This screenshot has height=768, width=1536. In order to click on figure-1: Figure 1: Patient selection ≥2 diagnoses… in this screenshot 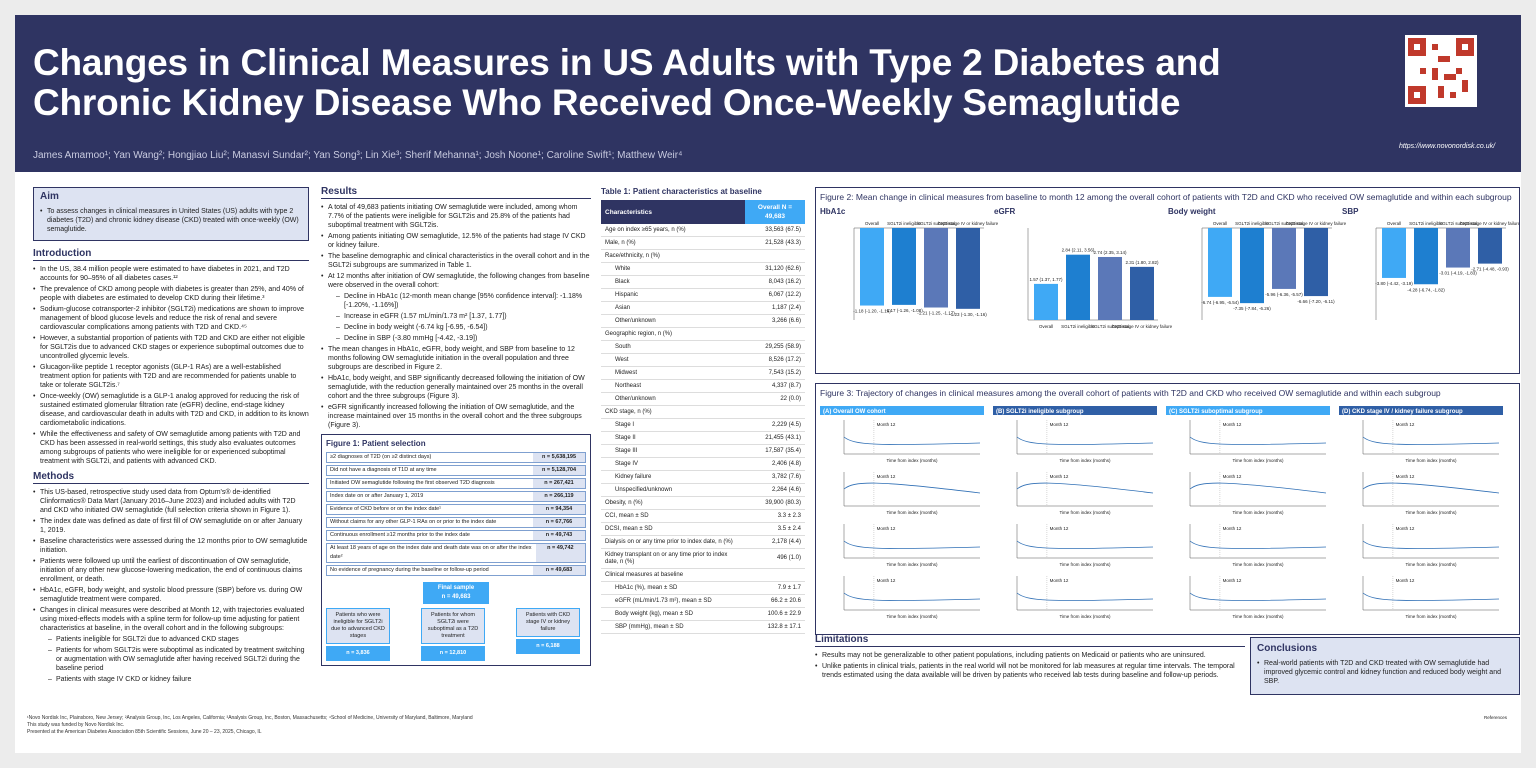, I will do `click(456, 550)`.